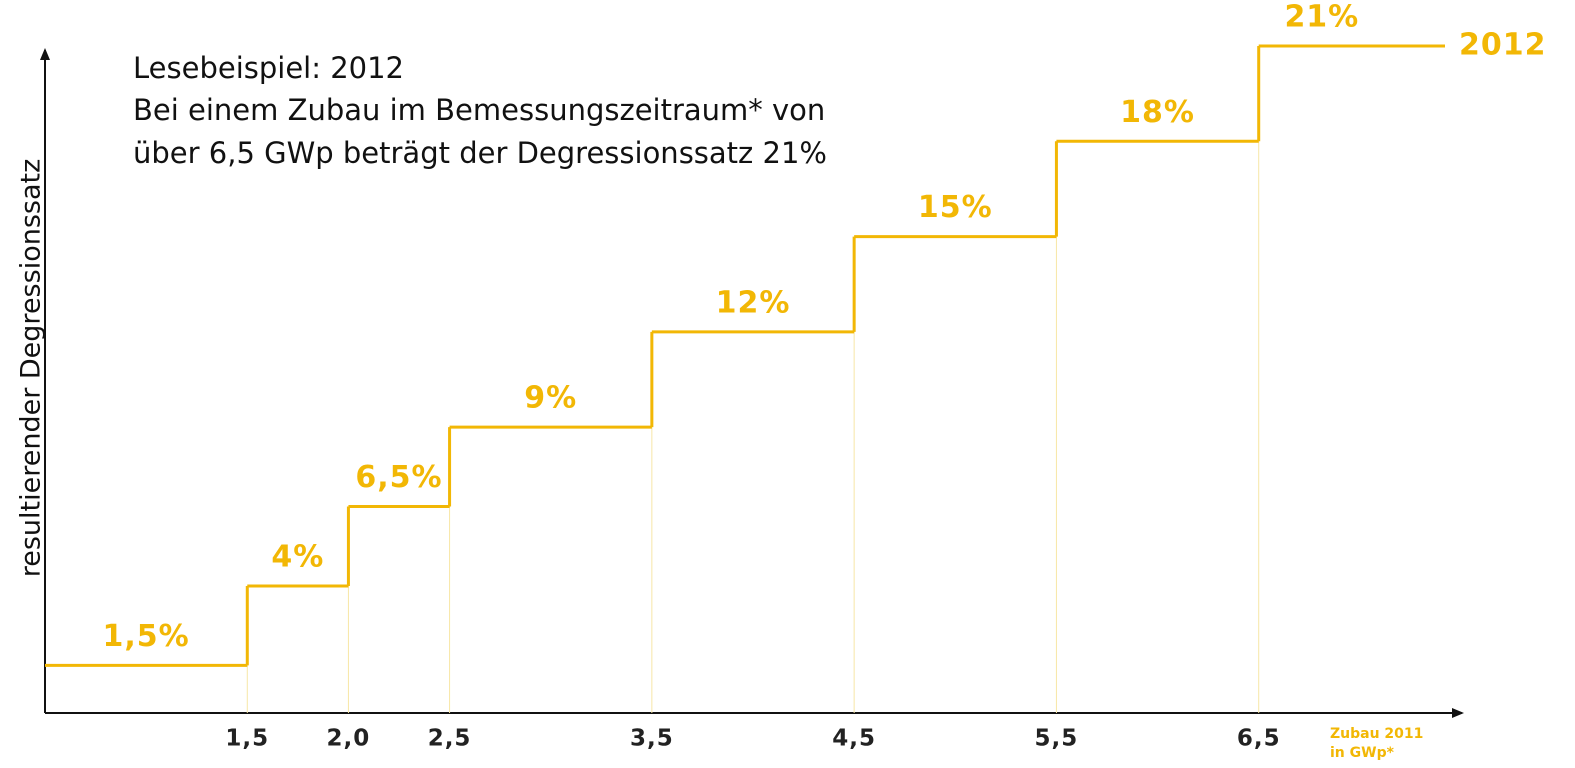  Describe the element at coordinates (955, 207) in the screenshot. I see `value-label: 15%` at that location.